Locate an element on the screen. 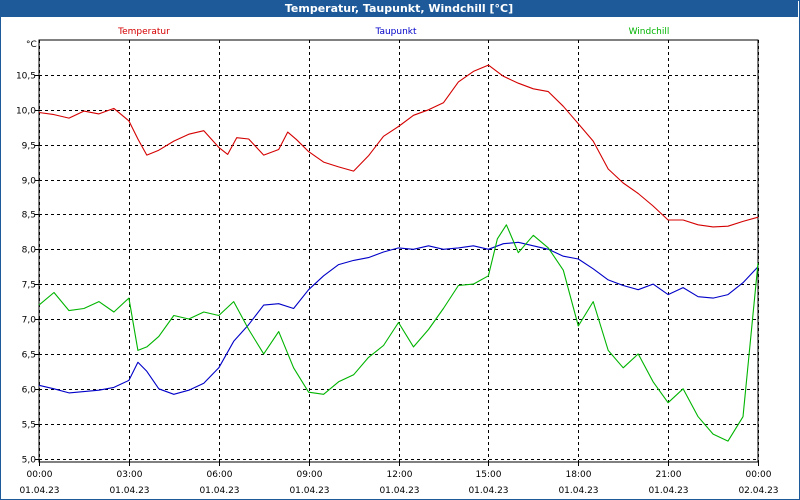 This screenshot has height=500, width=800. y-tick-label: 5,0 is located at coordinates (29, 461).